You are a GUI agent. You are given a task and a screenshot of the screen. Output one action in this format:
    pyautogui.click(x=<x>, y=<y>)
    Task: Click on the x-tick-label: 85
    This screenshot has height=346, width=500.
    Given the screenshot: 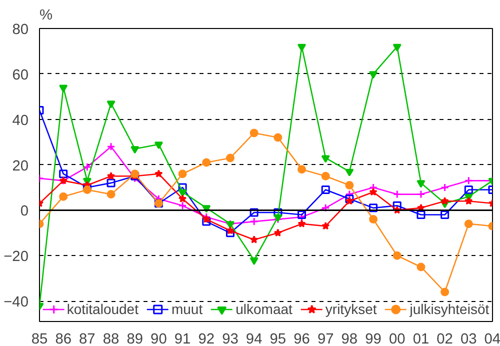 What is the action you would take?
    pyautogui.click(x=39, y=339)
    